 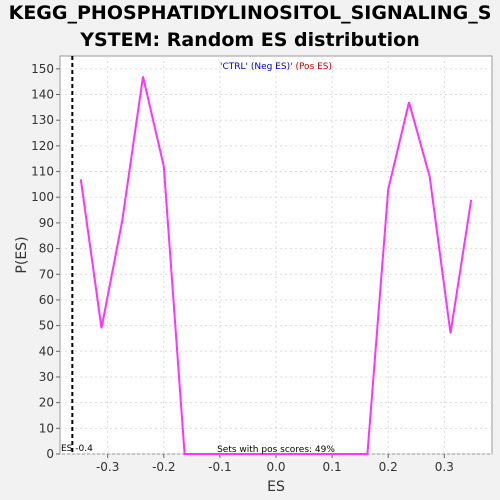 What do you see at coordinates (388, 467) in the screenshot?
I see `x-tick-label: 0.2` at bounding box center [388, 467].